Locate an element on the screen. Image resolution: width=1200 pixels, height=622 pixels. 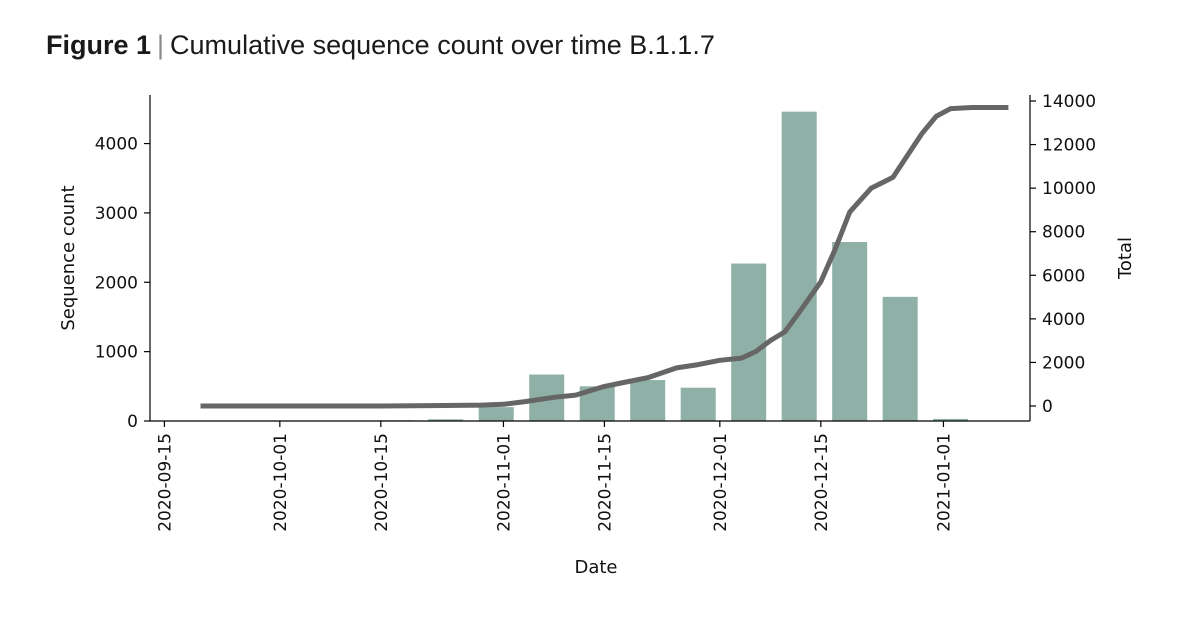
y-right-tick-label: 8000 is located at coordinates (1063, 233).